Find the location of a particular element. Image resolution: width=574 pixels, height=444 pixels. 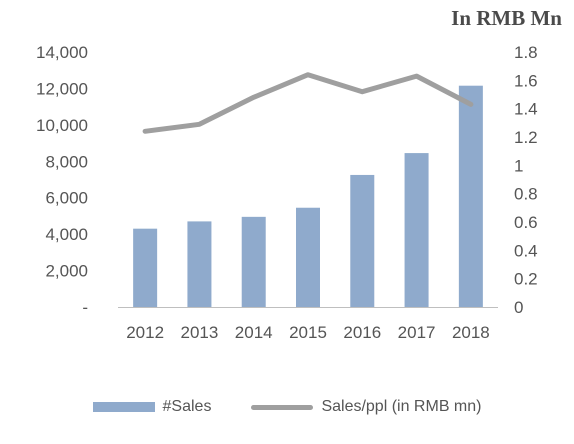

x-tick-label: 2012 is located at coordinates (145, 332).